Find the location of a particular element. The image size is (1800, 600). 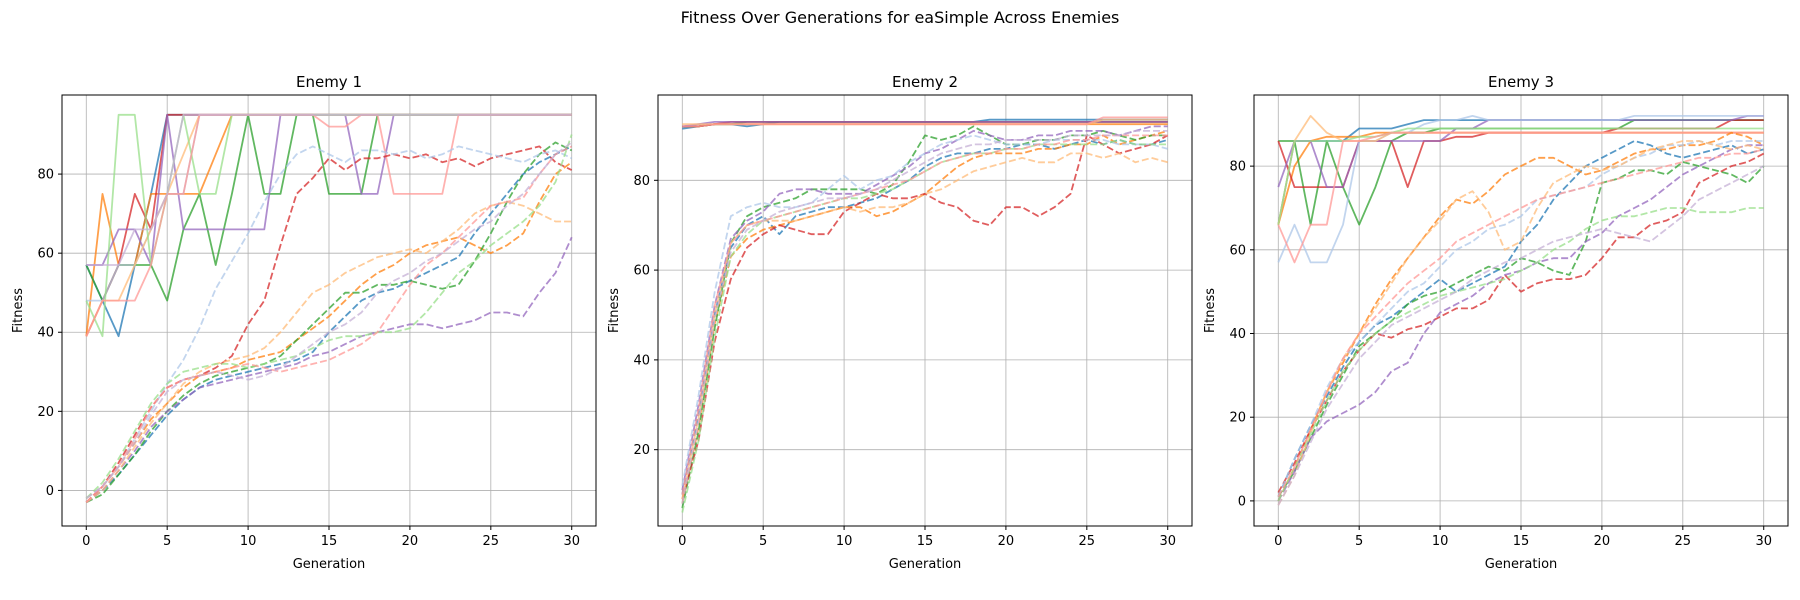

chart-title: Enemy 2 is located at coordinates (925, 82).